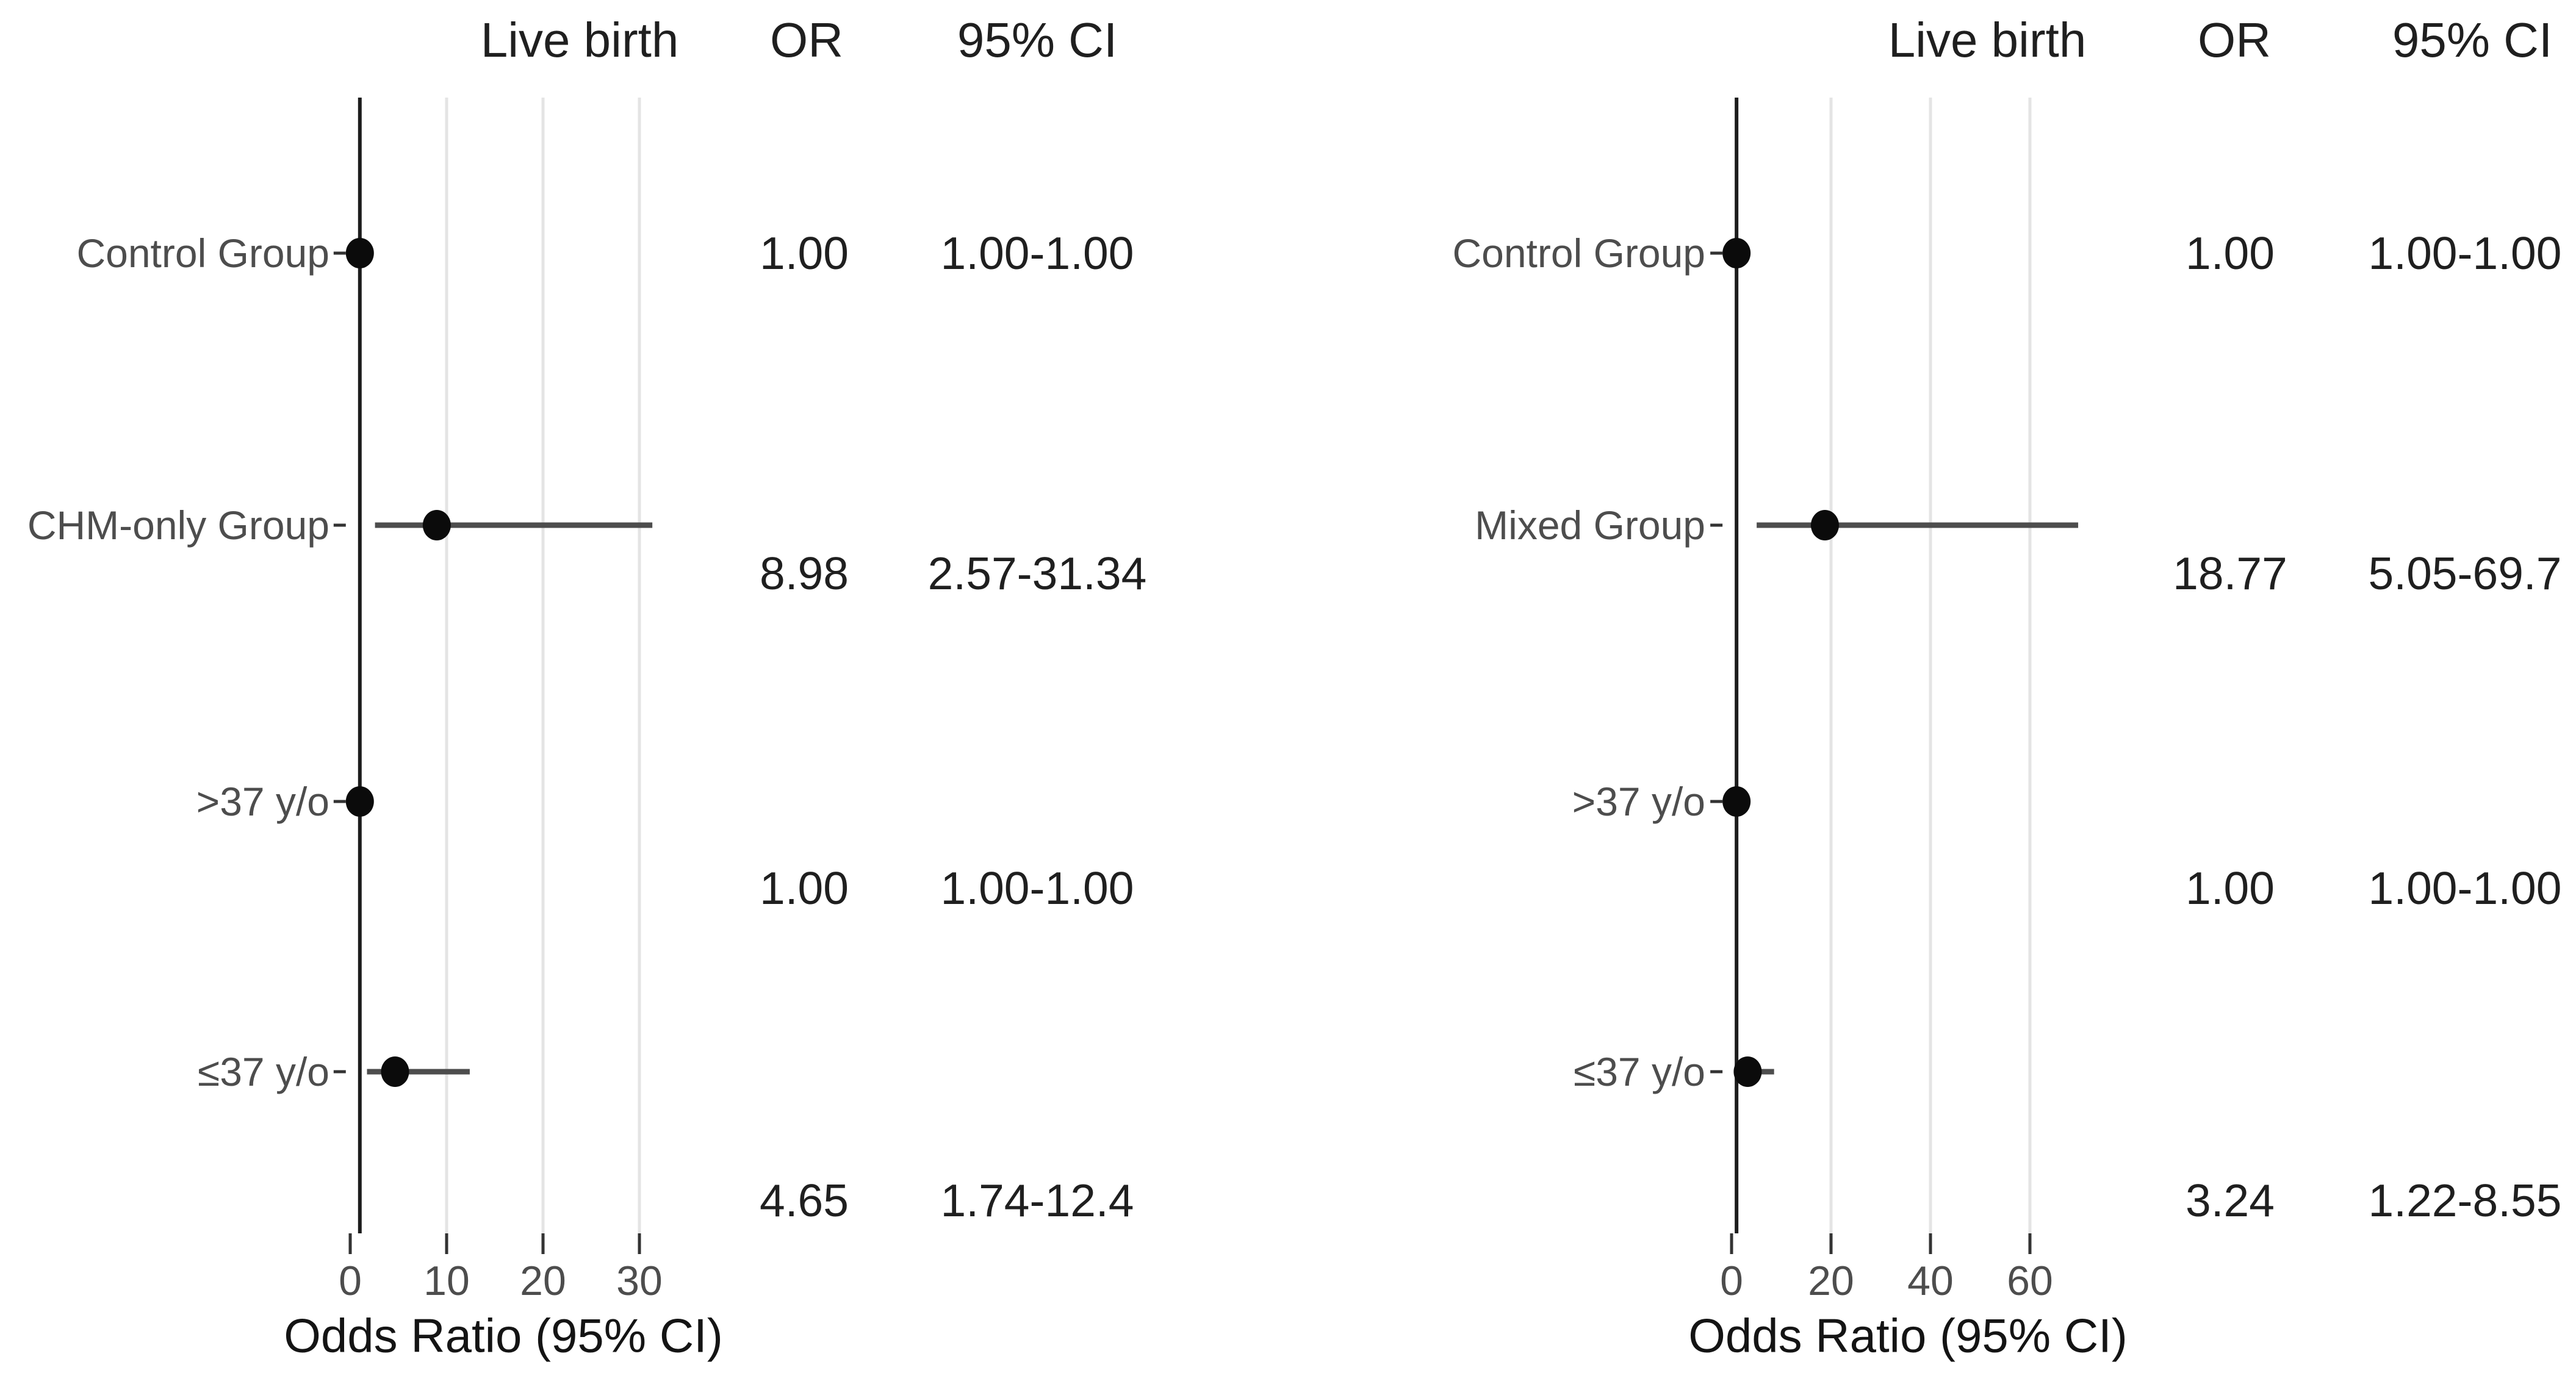 The height and width of the screenshot is (1384, 2576). Describe the element at coordinates (806, 40) in the screenshot. I see `panel-left-or-header: OR` at that location.